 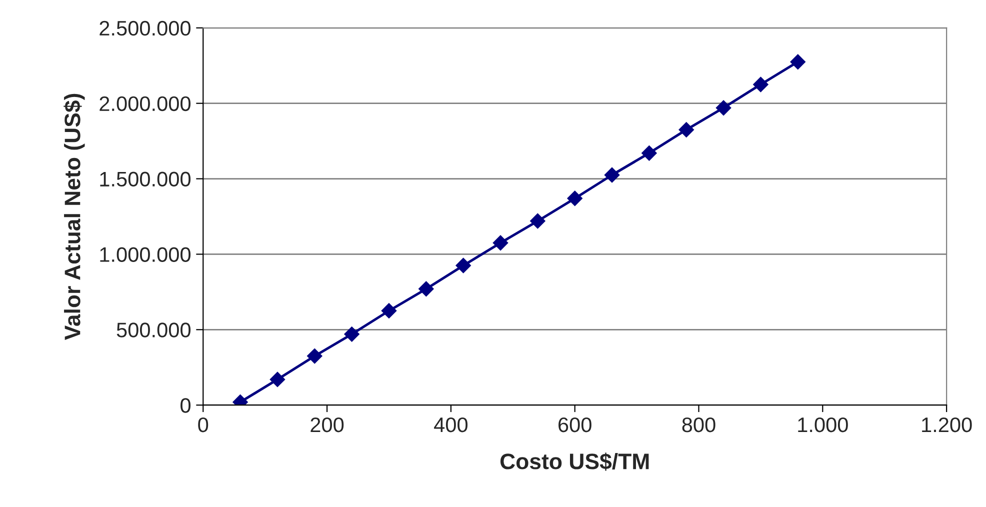 What do you see at coordinates (185, 405) in the screenshot?
I see `y-tick-label: 0` at bounding box center [185, 405].